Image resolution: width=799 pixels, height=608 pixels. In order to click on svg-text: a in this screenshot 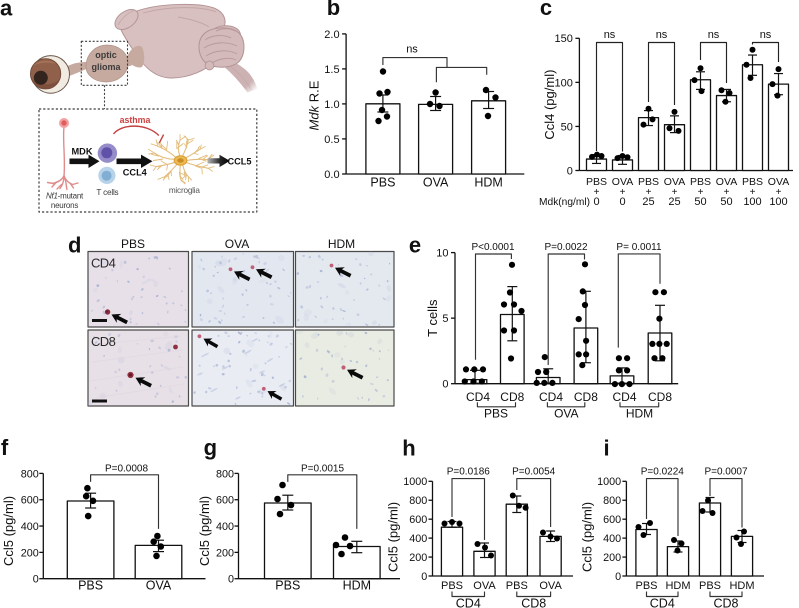, I will do `click(6, 10)`.